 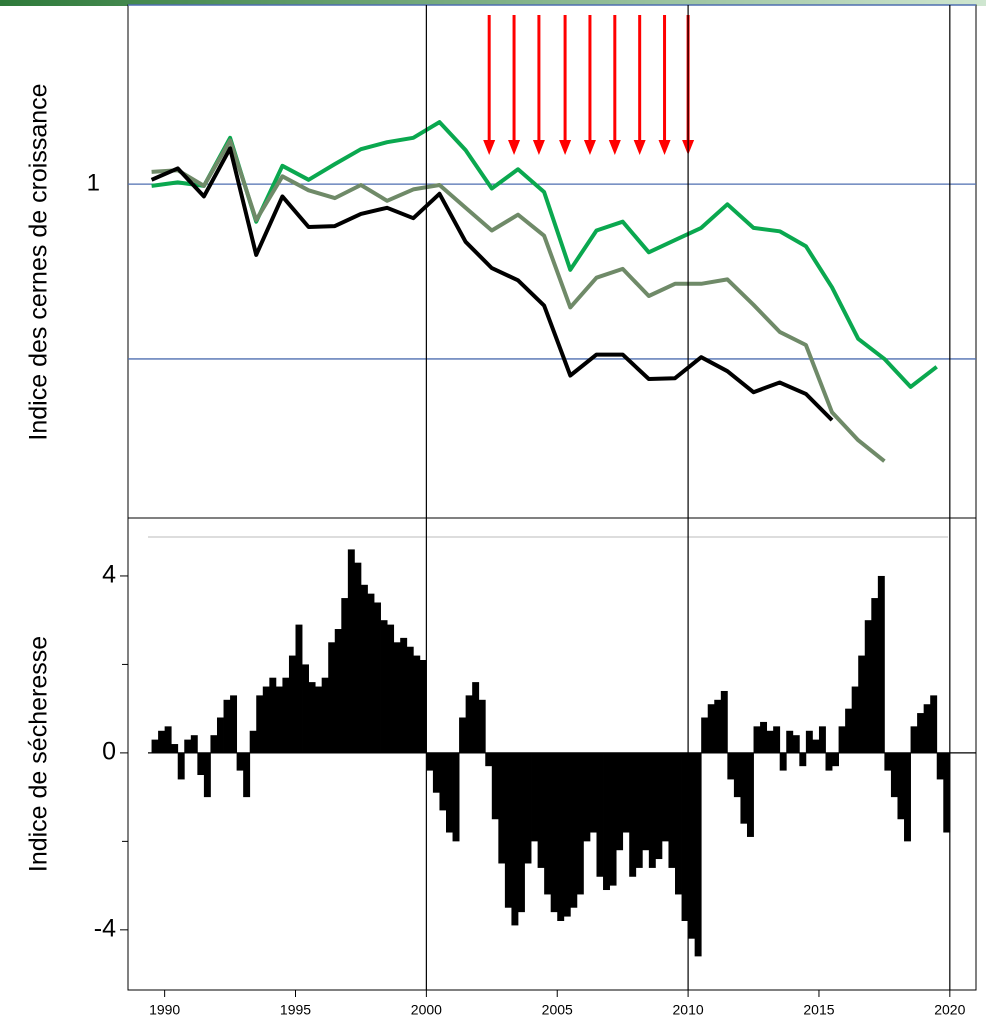 What do you see at coordinates (949, 1010) in the screenshot?
I see `x-tick-label: 2020` at bounding box center [949, 1010].